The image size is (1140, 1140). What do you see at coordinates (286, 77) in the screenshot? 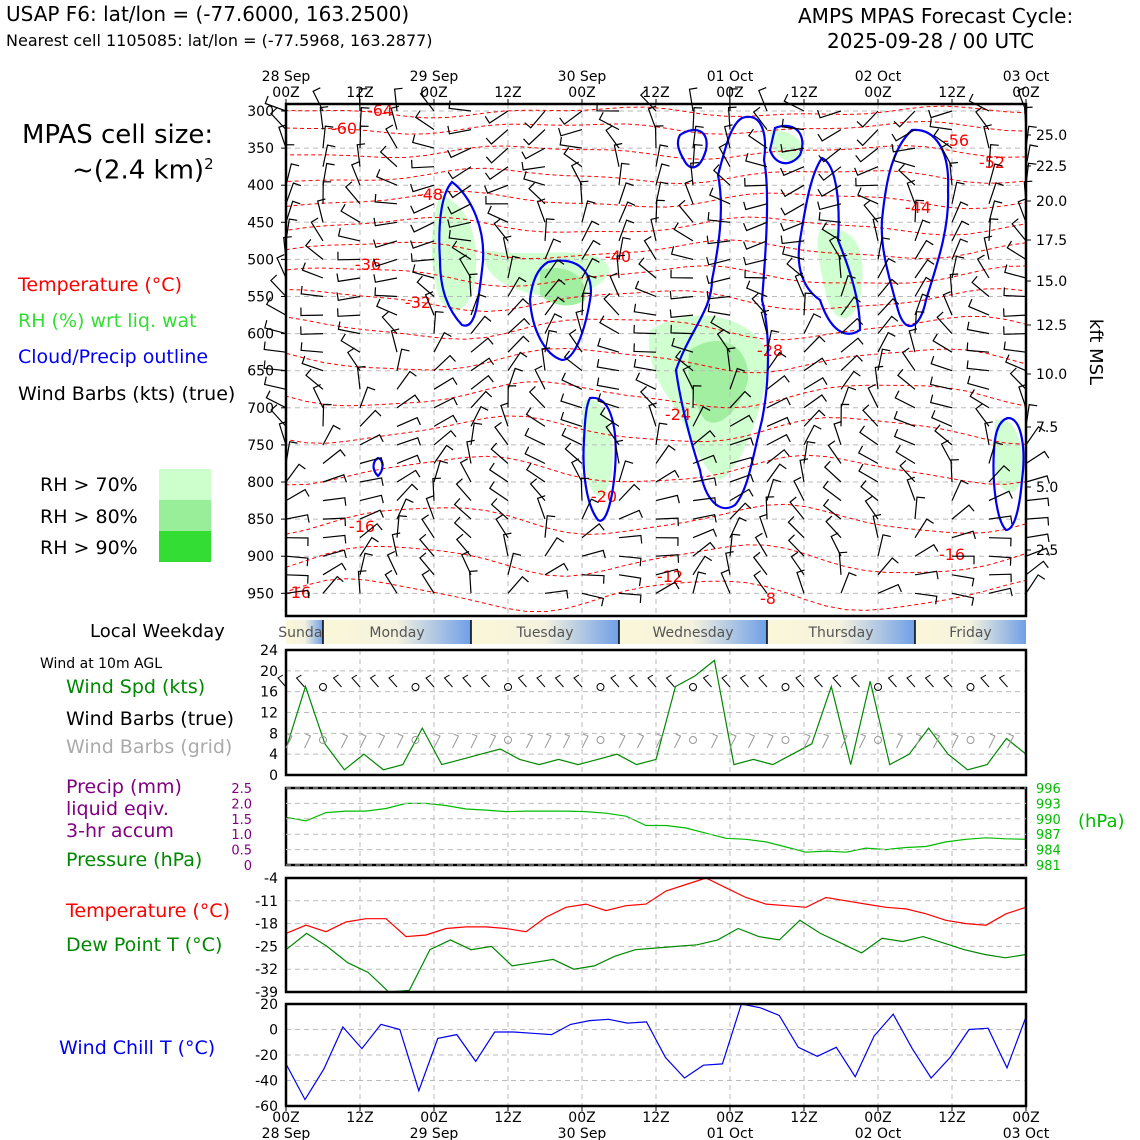
I see `top-date-label: 28 Sep` at bounding box center [286, 77].